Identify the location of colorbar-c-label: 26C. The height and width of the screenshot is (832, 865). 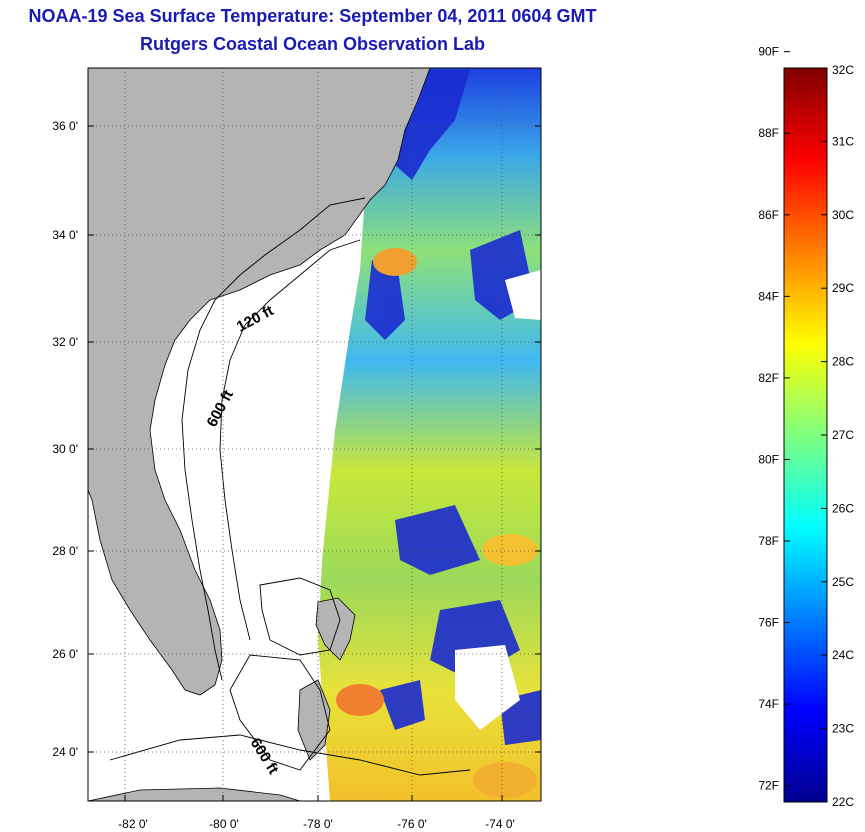
(843, 508).